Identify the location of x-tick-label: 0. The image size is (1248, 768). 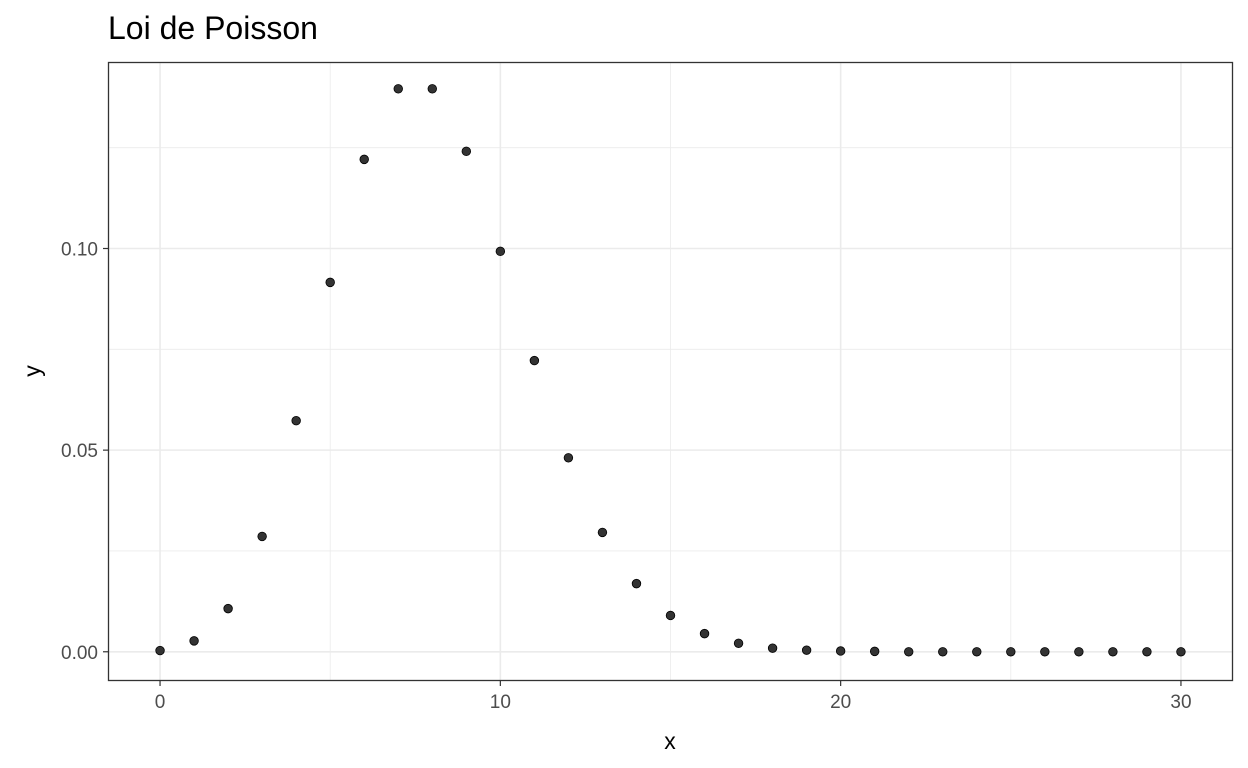
(160, 702).